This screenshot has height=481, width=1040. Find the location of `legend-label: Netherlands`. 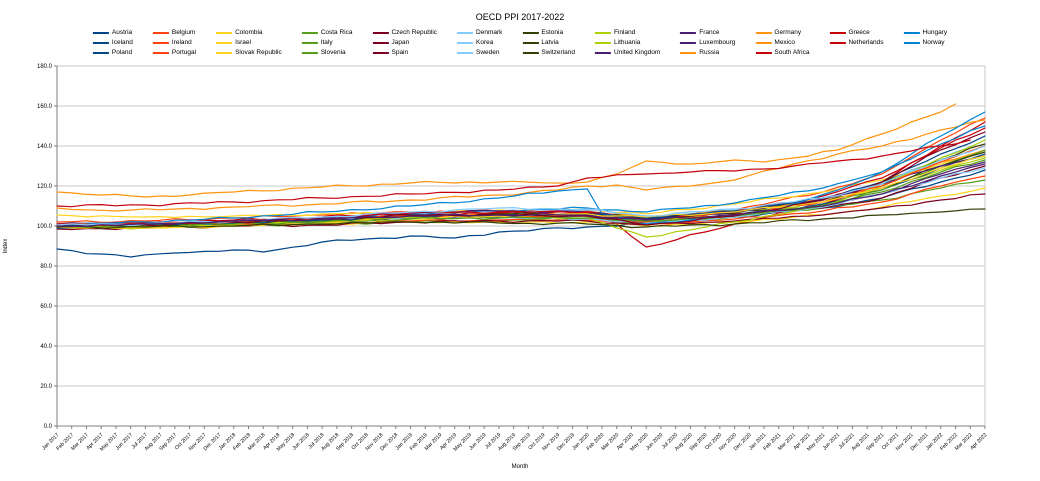

legend-label: Netherlands is located at coordinates (866, 42).